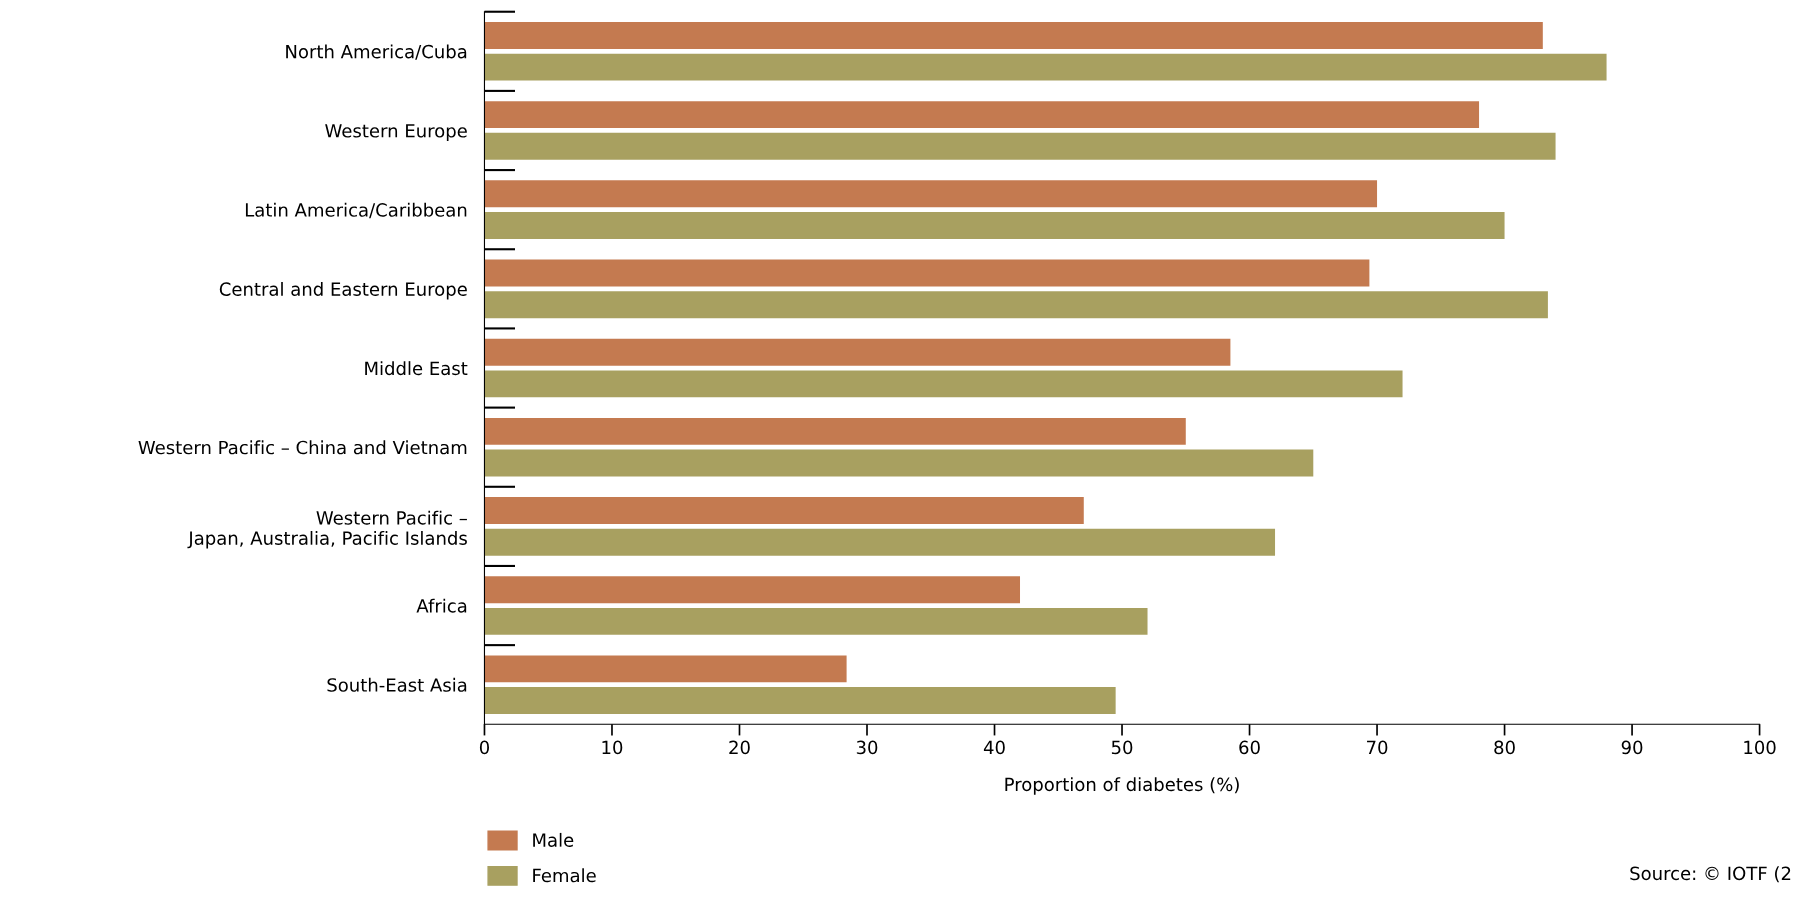  I want to click on x-tick-label: 70, so click(1377, 747).